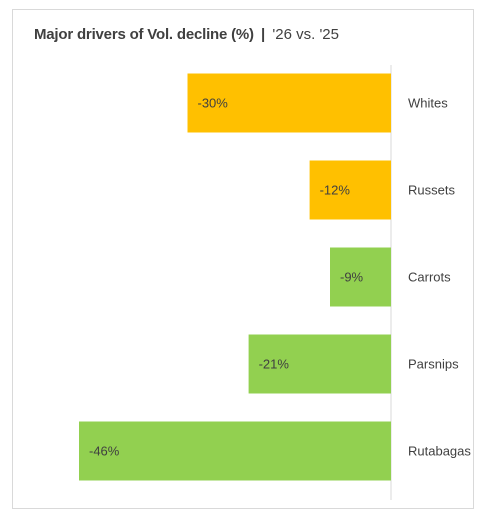 The width and height of the screenshot is (480, 514). Describe the element at coordinates (352, 277) in the screenshot. I see `data-label-carrots: -9%` at that location.